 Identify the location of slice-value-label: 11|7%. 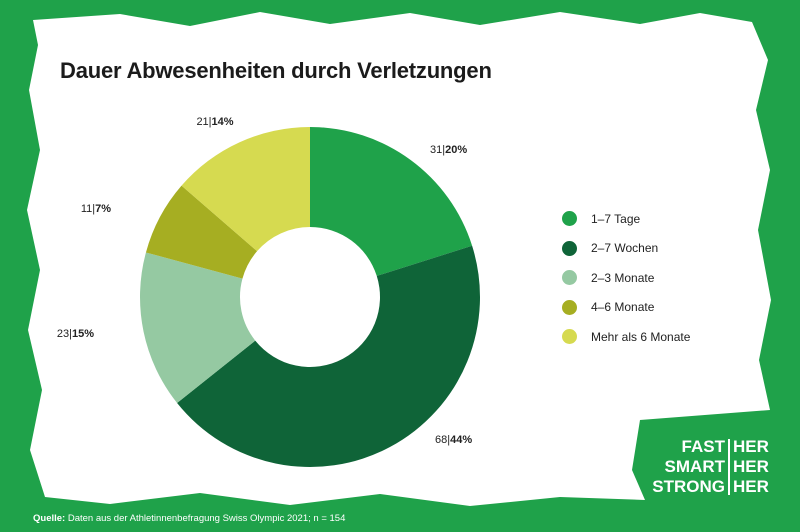
(96, 209).